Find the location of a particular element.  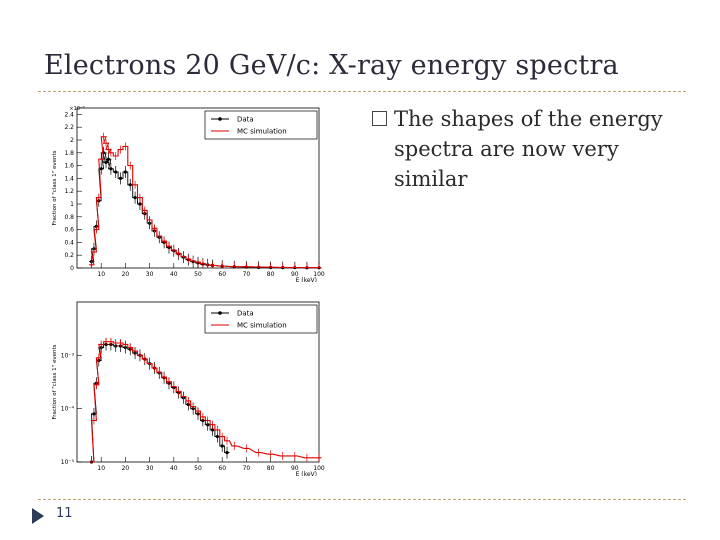

top-y-tick-label: 0.4 is located at coordinates (69, 242).